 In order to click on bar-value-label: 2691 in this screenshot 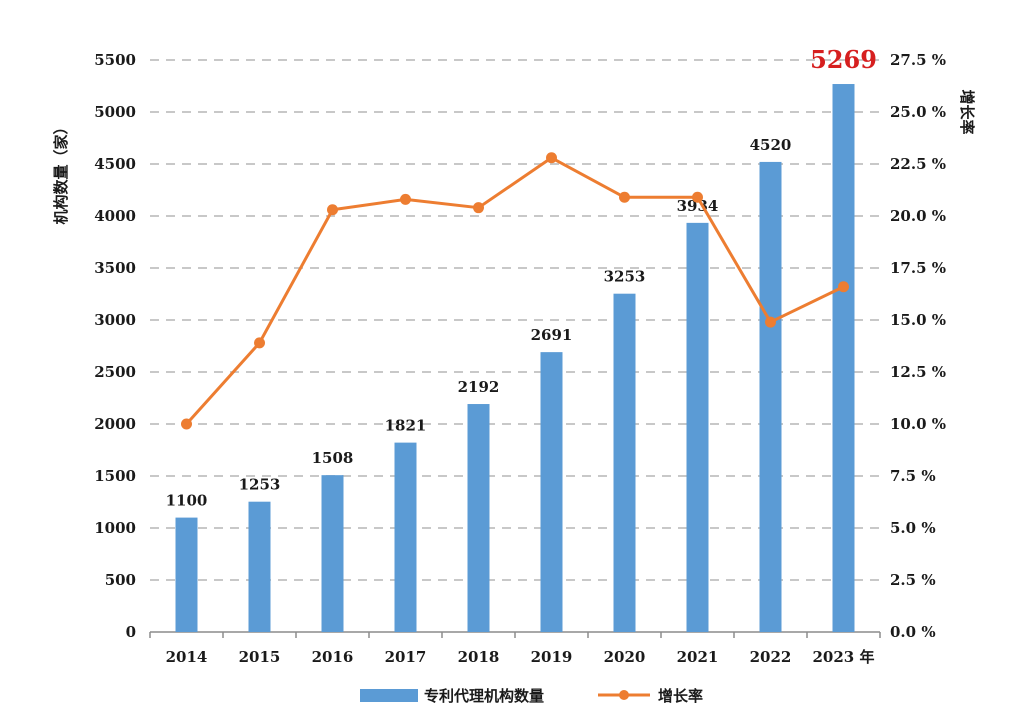, I will do `click(552, 335)`.